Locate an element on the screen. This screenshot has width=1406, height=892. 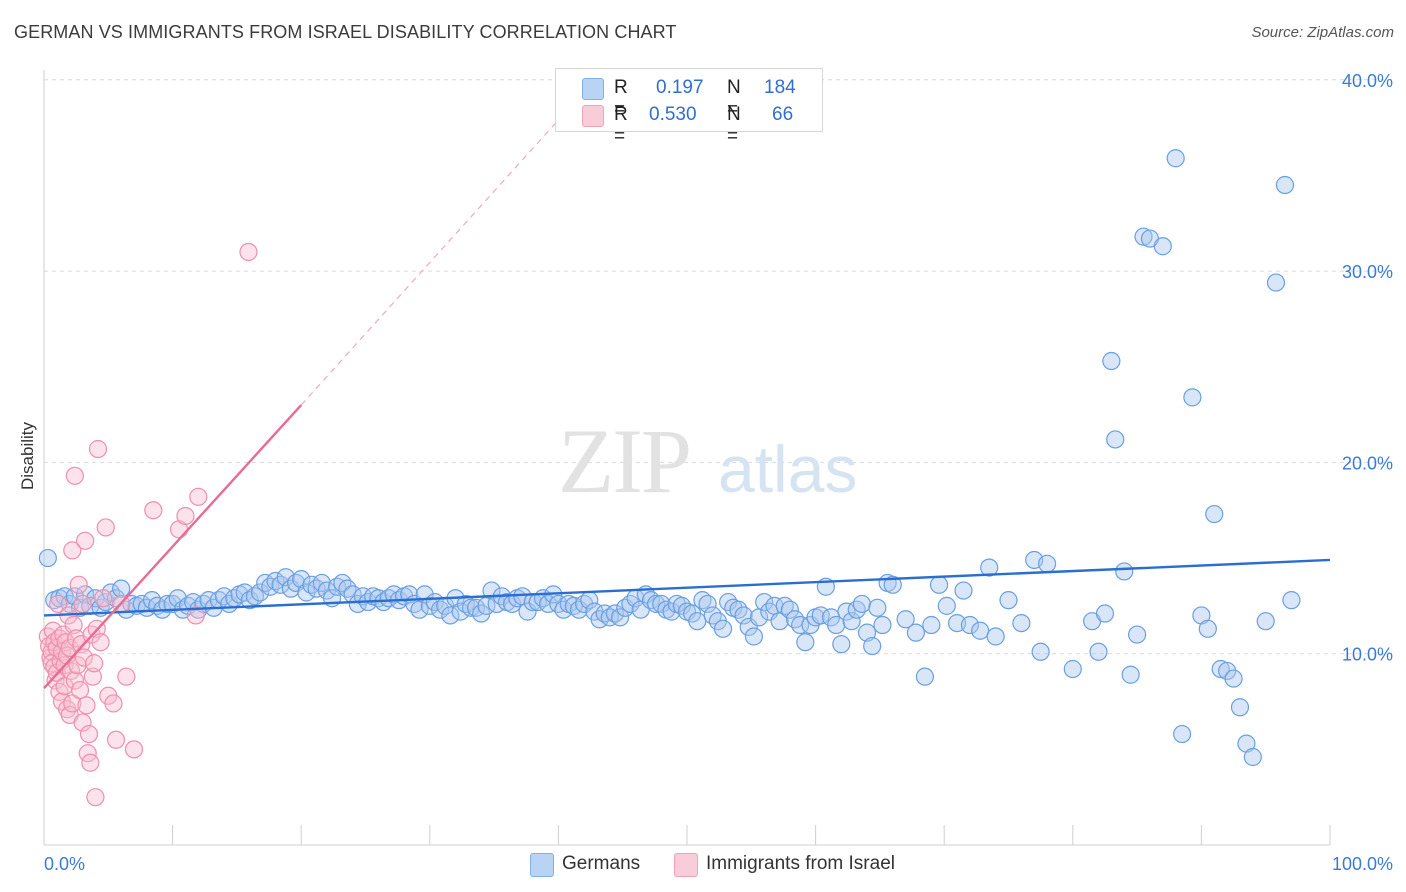
n-value: 66 is located at coordinates (783, 114).